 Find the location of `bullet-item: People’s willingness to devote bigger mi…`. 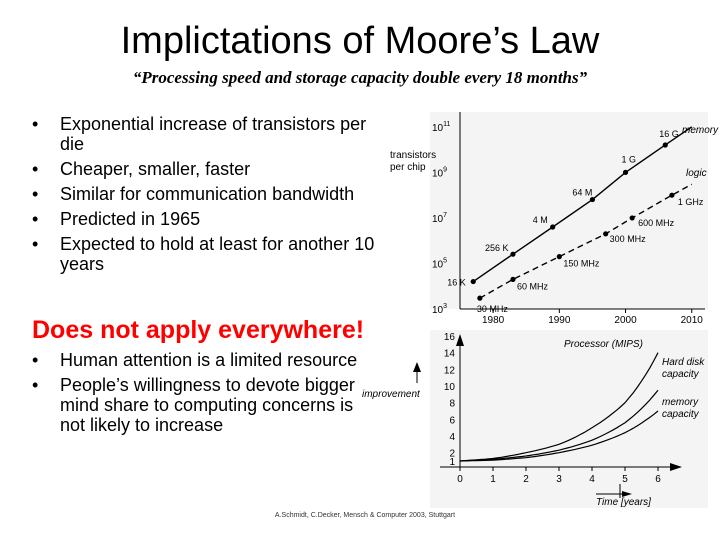

bullet-item: People’s willingness to devote bigger mi… is located at coordinates (202, 405).